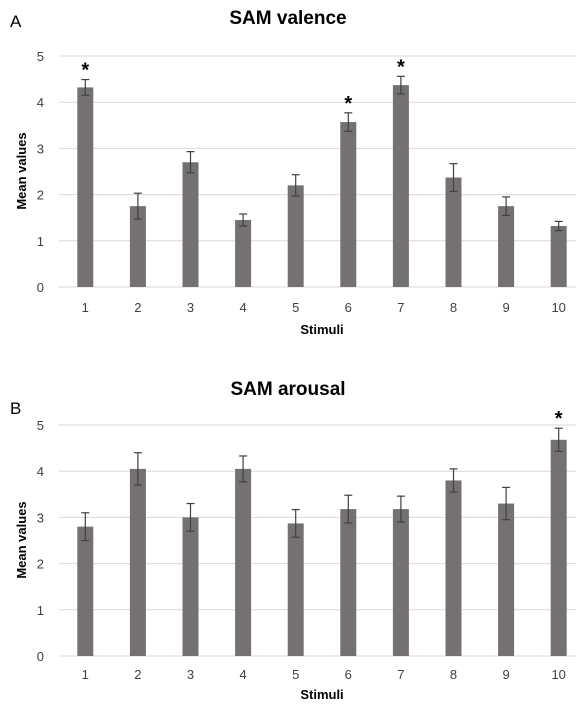 The height and width of the screenshot is (709, 576). What do you see at coordinates (16, 408) in the screenshot?
I see `panel-letter: B` at bounding box center [16, 408].